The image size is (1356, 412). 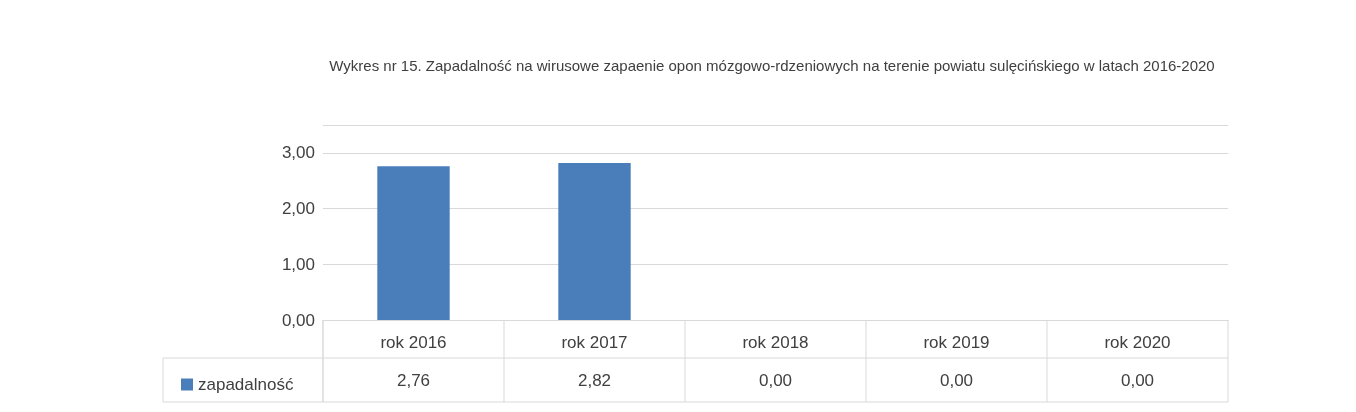 I want to click on x-tick-label: rok 2018, so click(x=775, y=342).